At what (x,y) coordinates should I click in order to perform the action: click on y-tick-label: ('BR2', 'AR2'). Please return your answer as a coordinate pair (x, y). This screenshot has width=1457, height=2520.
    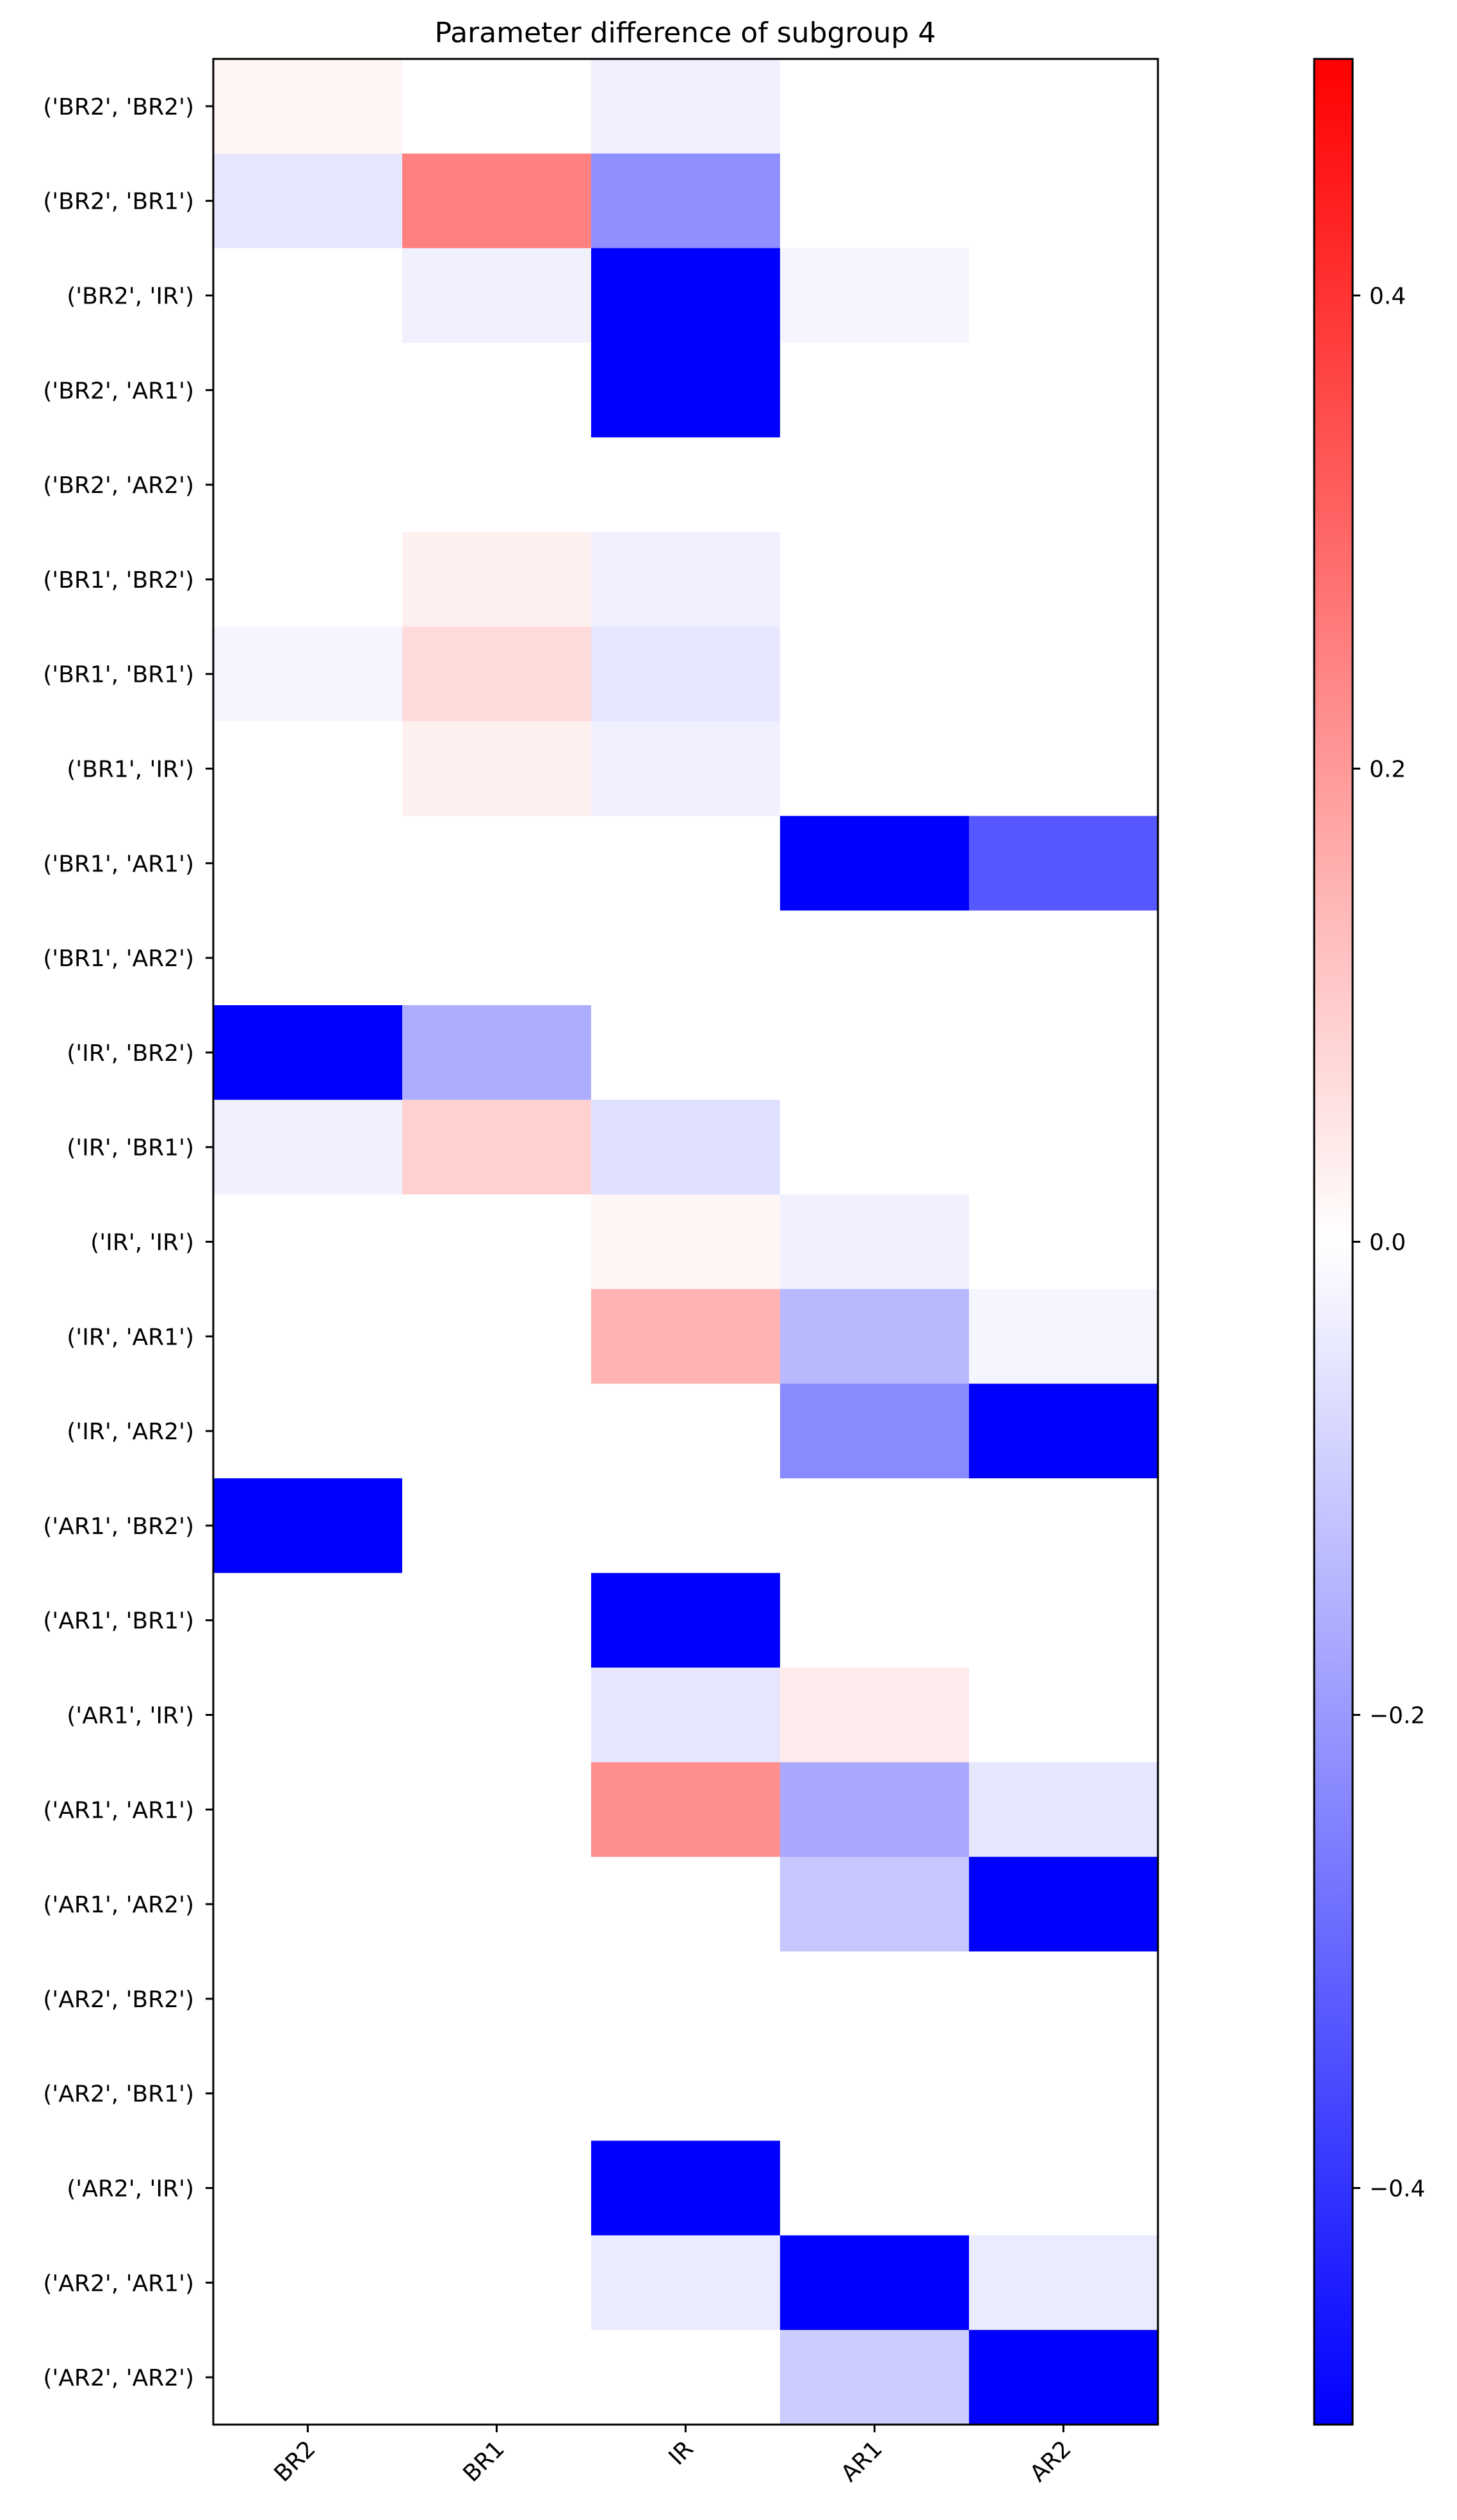
    Looking at the image, I should click on (118, 485).